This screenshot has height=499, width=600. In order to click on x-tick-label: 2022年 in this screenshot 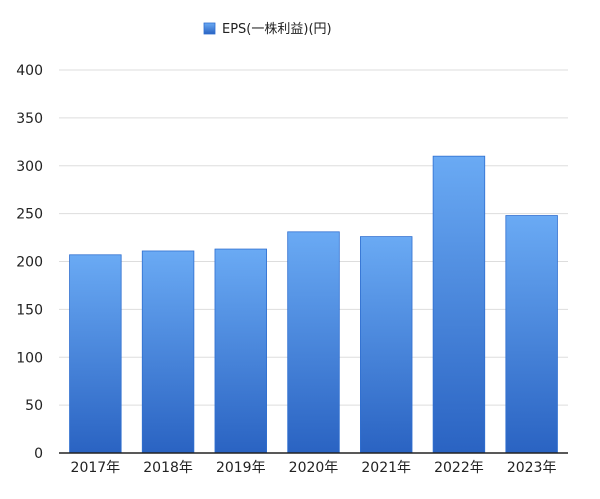, I will do `click(459, 468)`.